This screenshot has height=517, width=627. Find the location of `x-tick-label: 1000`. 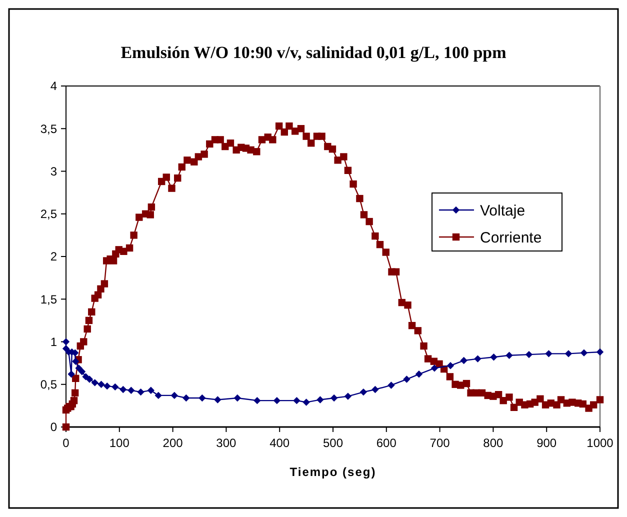

x-tick-label: 1000 is located at coordinates (600, 443).